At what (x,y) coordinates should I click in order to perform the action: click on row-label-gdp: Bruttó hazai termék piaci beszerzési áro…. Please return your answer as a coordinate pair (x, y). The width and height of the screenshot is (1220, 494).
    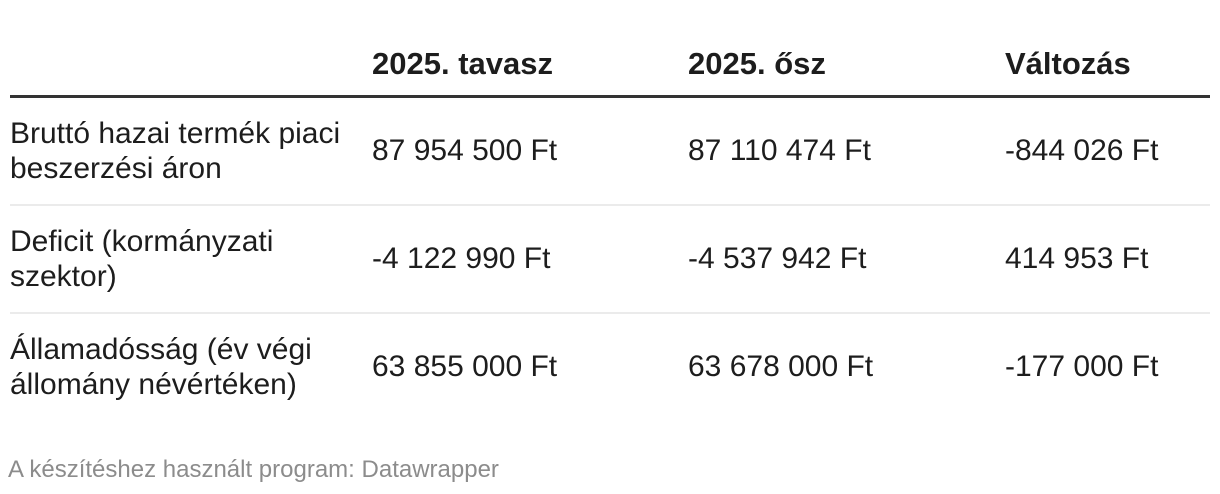
    Looking at the image, I should click on (191, 151).